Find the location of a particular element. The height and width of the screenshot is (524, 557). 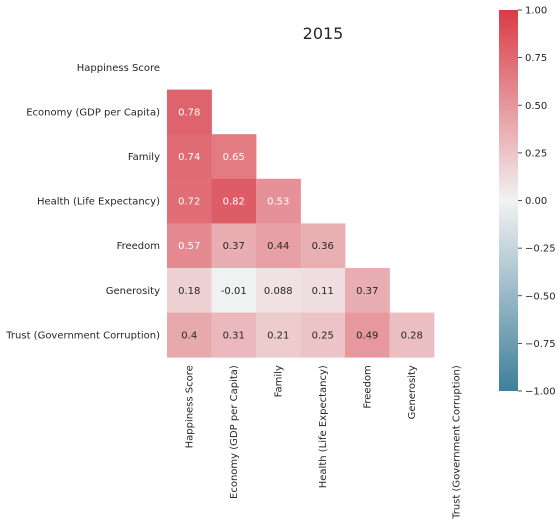

cell-value-label: 0.36 is located at coordinates (323, 246).